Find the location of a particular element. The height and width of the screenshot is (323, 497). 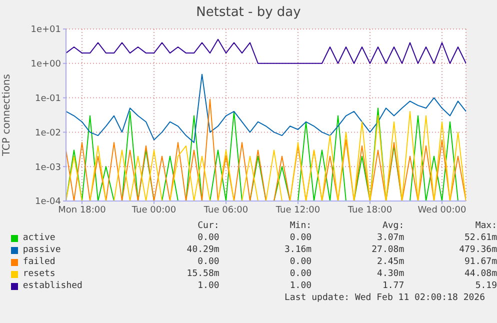

x-tick-label: Tue 06:00 is located at coordinates (225, 210).